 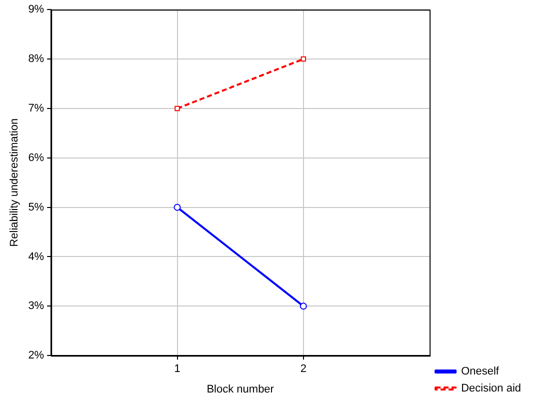 What do you see at coordinates (36, 158) in the screenshot?
I see `y-tick-label: 6%` at bounding box center [36, 158].